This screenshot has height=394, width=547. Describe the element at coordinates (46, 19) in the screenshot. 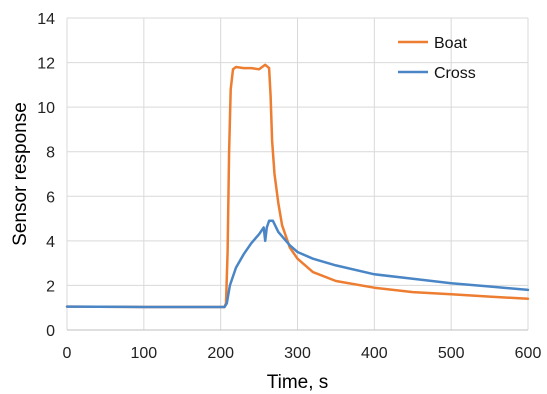

I see `y-tick-label: 14` at that location.